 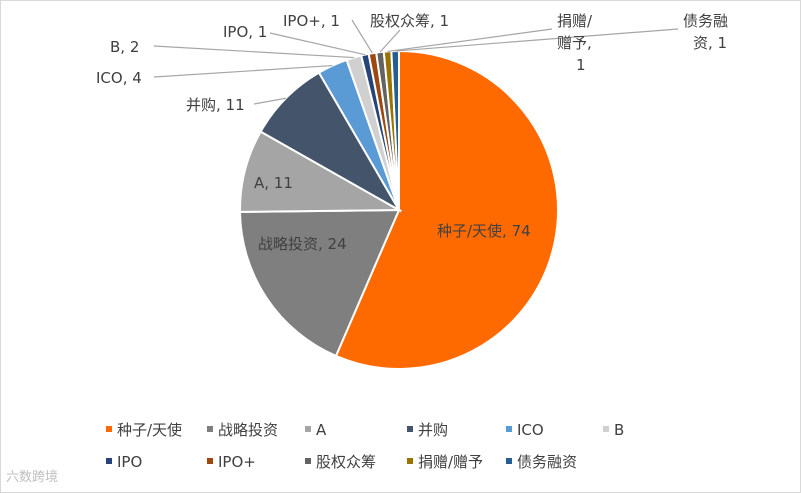 What do you see at coordinates (433, 430) in the screenshot?
I see `legend-entry-4: 并购` at bounding box center [433, 430].